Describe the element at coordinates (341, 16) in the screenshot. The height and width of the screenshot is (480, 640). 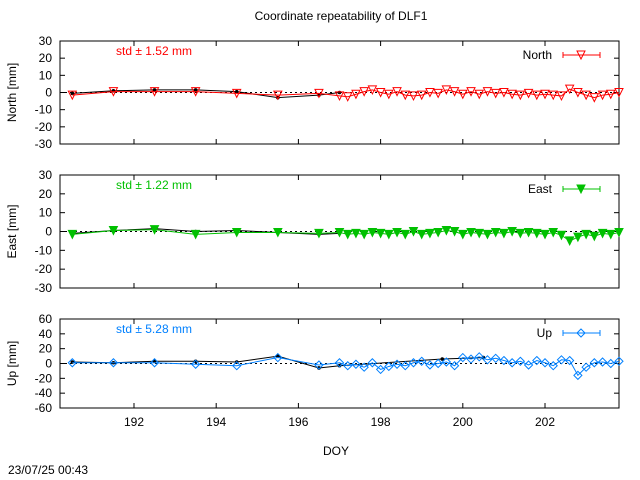
I see `chart-title: Coordinate repeatability of DLF1` at that location.